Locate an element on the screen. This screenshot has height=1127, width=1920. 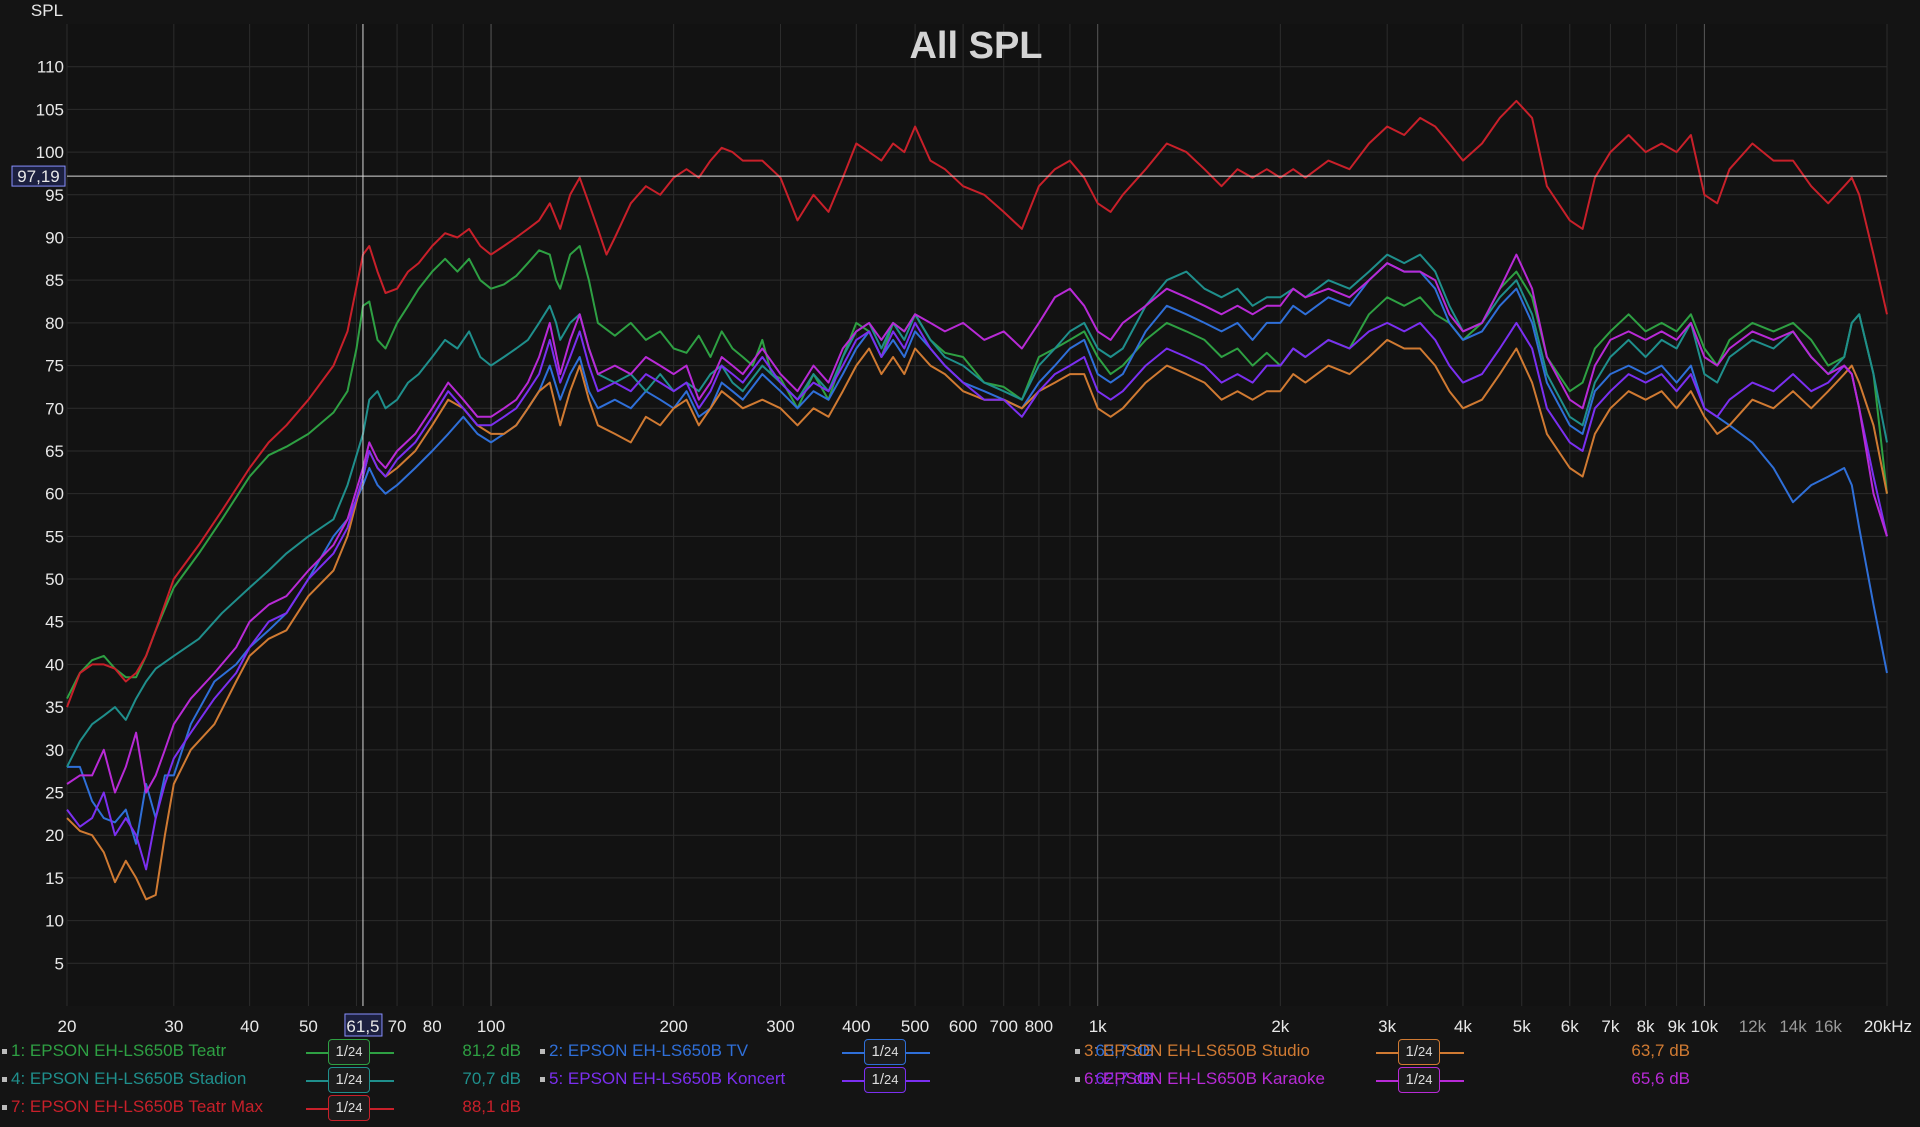
x-tick-label: 10k is located at coordinates (1705, 1026).